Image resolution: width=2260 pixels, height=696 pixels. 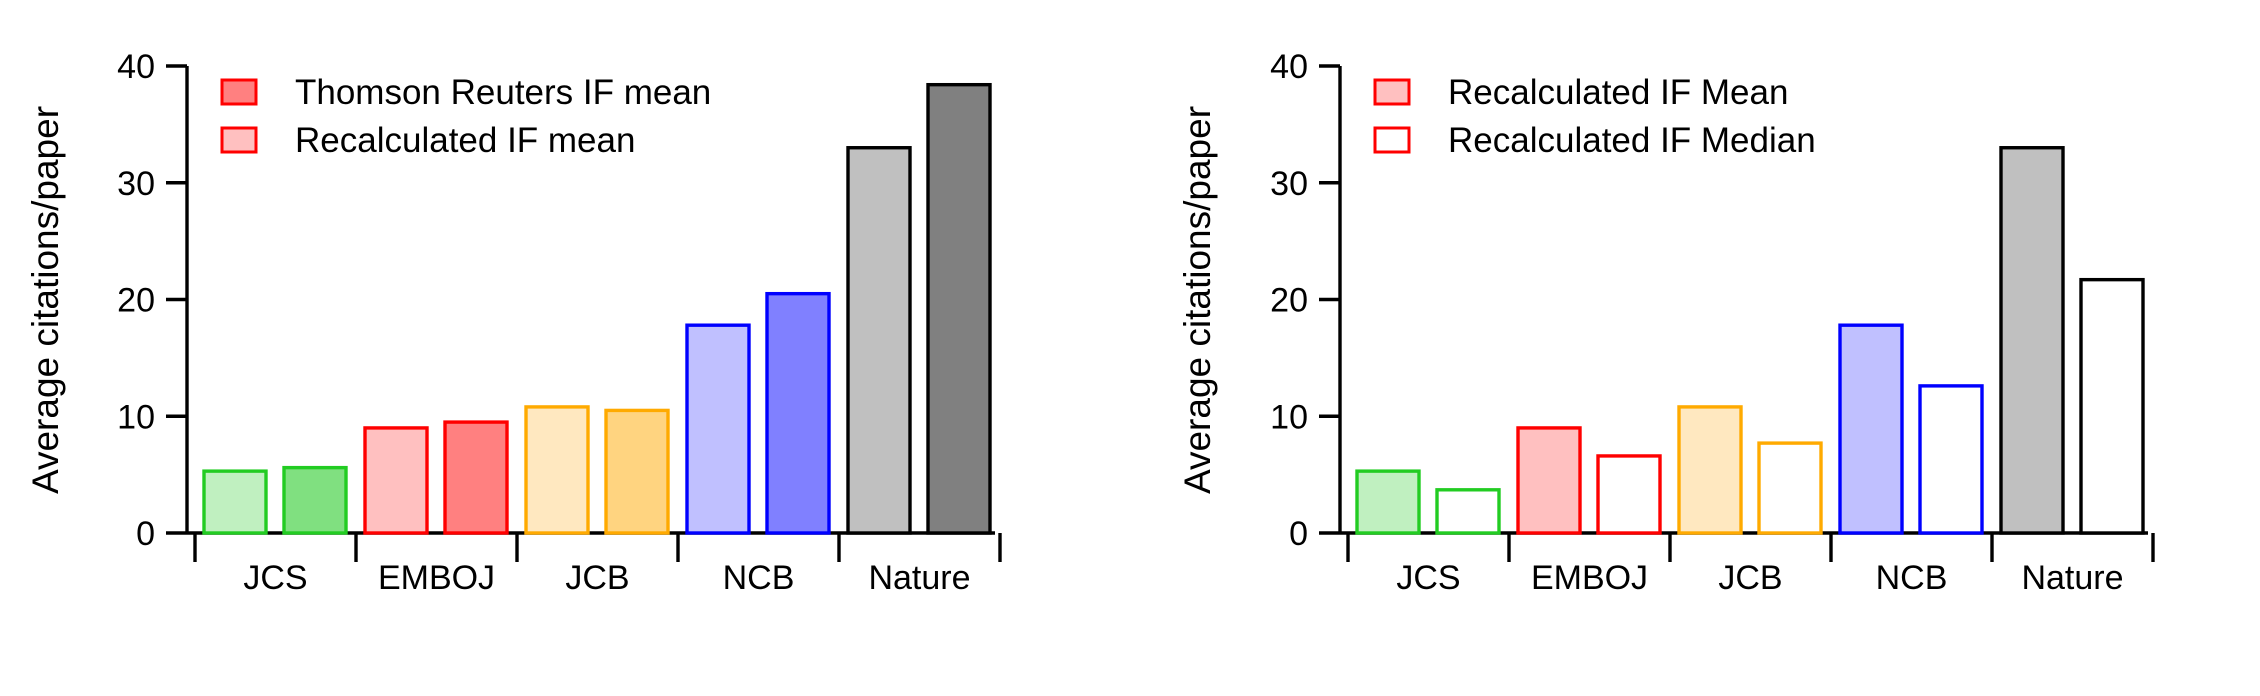 What do you see at coordinates (1790, 488) in the screenshot?
I see `right-bar-jcb-recalculated-if-median` at bounding box center [1790, 488].